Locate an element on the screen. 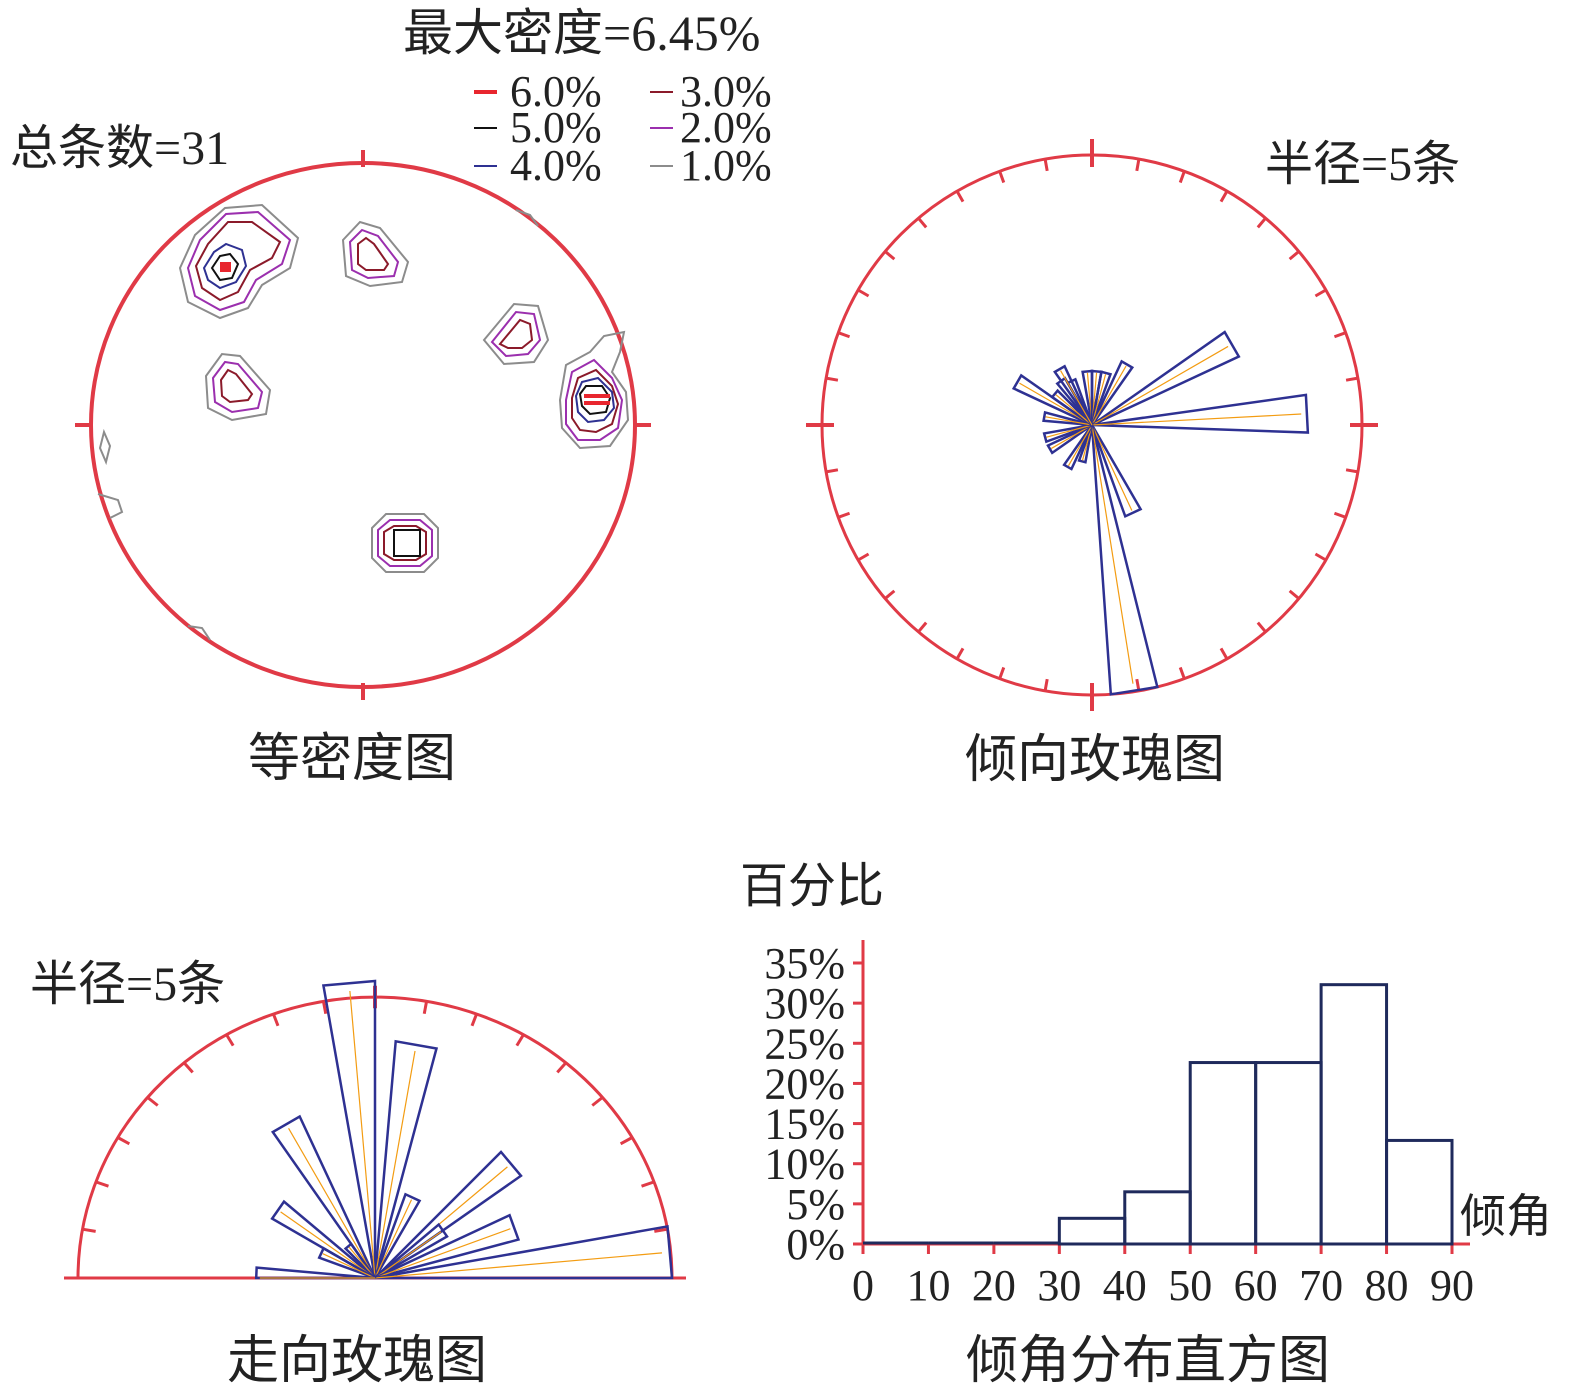  strike-rose-caption: 走向玫瑰图 is located at coordinates (357, 1361).